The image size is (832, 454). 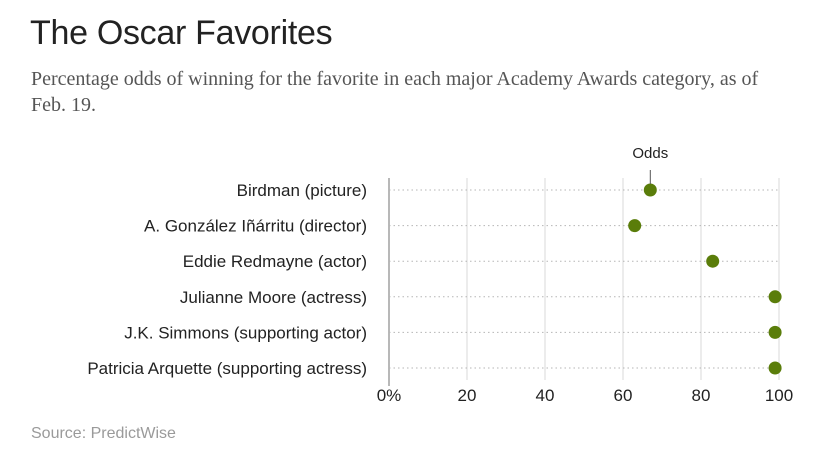 I want to click on chart-title: The Oscar Favorites, so click(x=181, y=33).